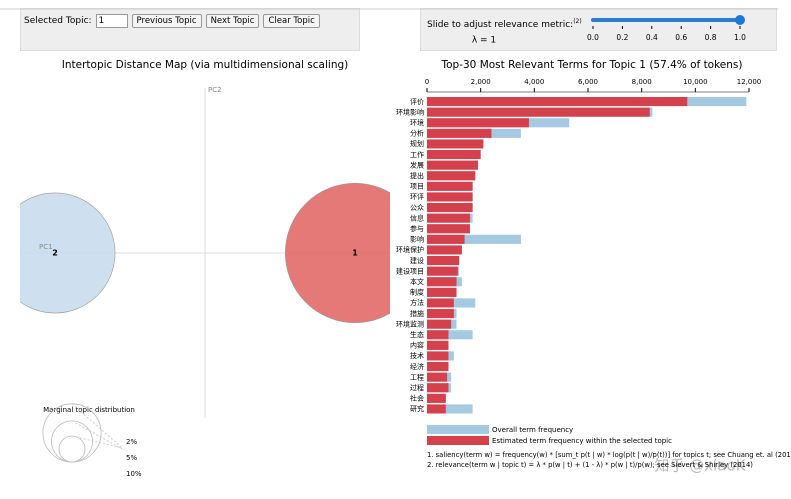 The image size is (791, 499). Describe the element at coordinates (681, 37) in the screenshot. I see `slider-tick-label: 0.6` at that location.